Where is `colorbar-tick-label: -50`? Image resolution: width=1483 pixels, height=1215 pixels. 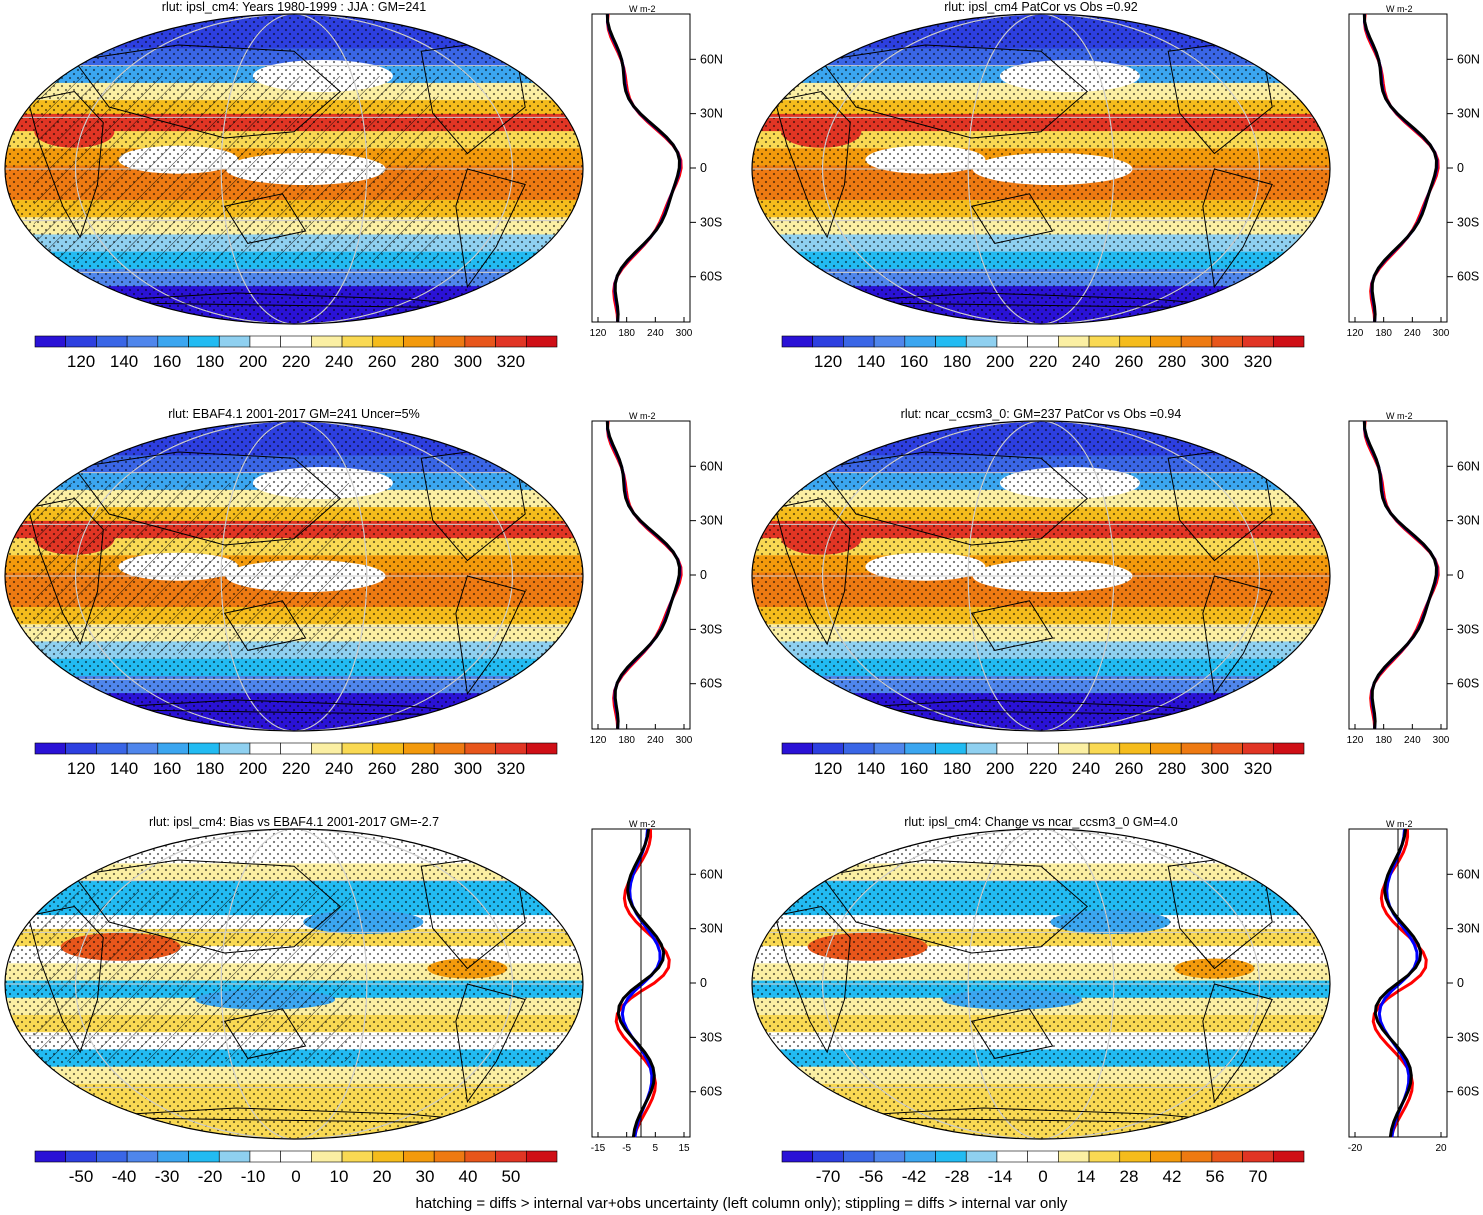 colorbar-tick-label: -50 is located at coordinates (81, 1176).